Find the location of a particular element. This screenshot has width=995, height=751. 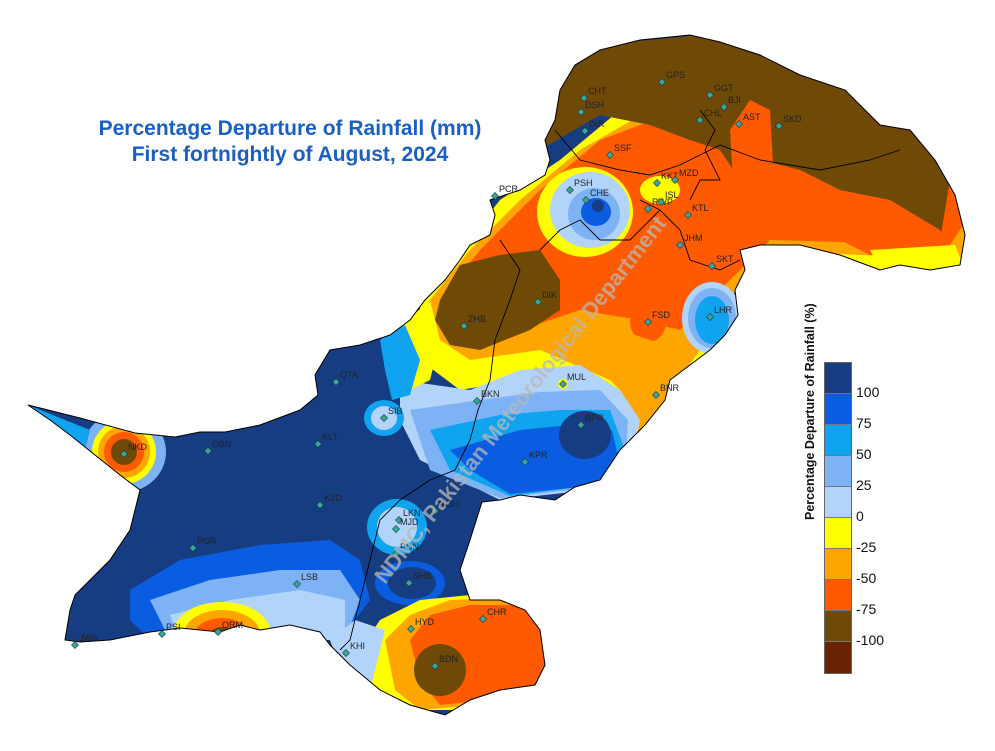

station-label: SIB is located at coordinates (395, 411).